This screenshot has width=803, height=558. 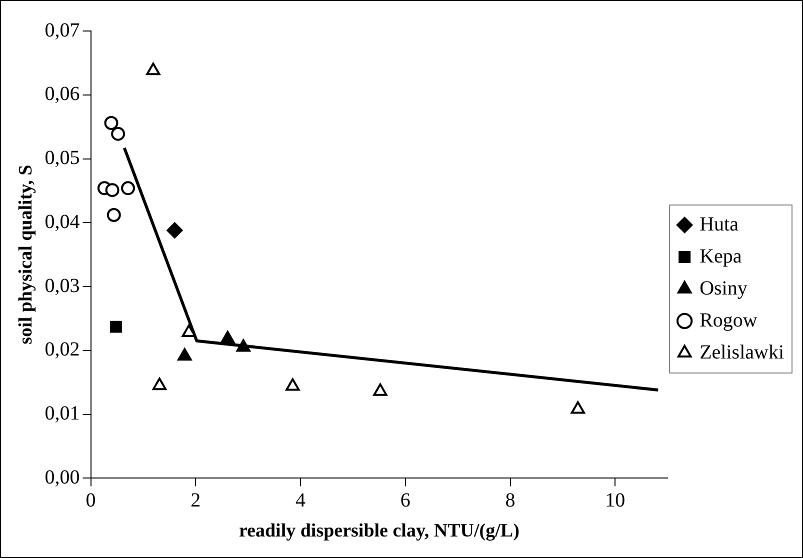 What do you see at coordinates (62, 413) in the screenshot?
I see `y-tick-label: 0,01` at bounding box center [62, 413].